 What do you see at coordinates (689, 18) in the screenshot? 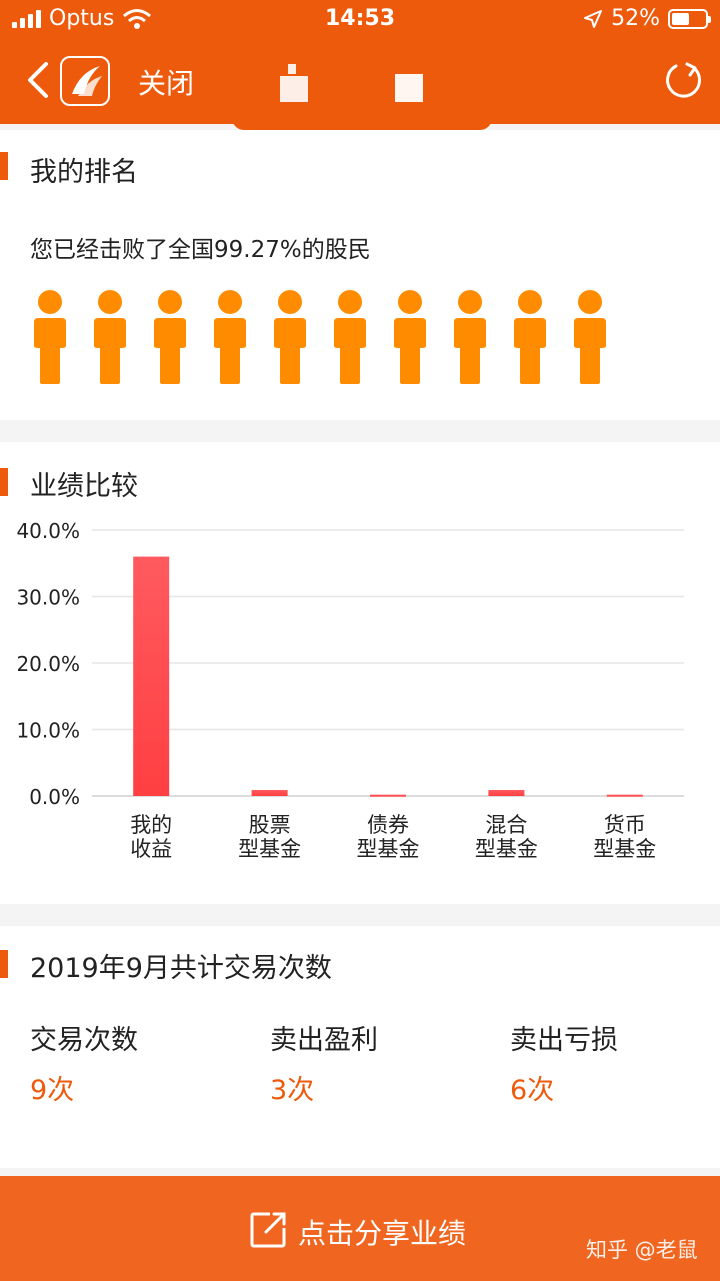
I see `battery-icon` at bounding box center [689, 18].